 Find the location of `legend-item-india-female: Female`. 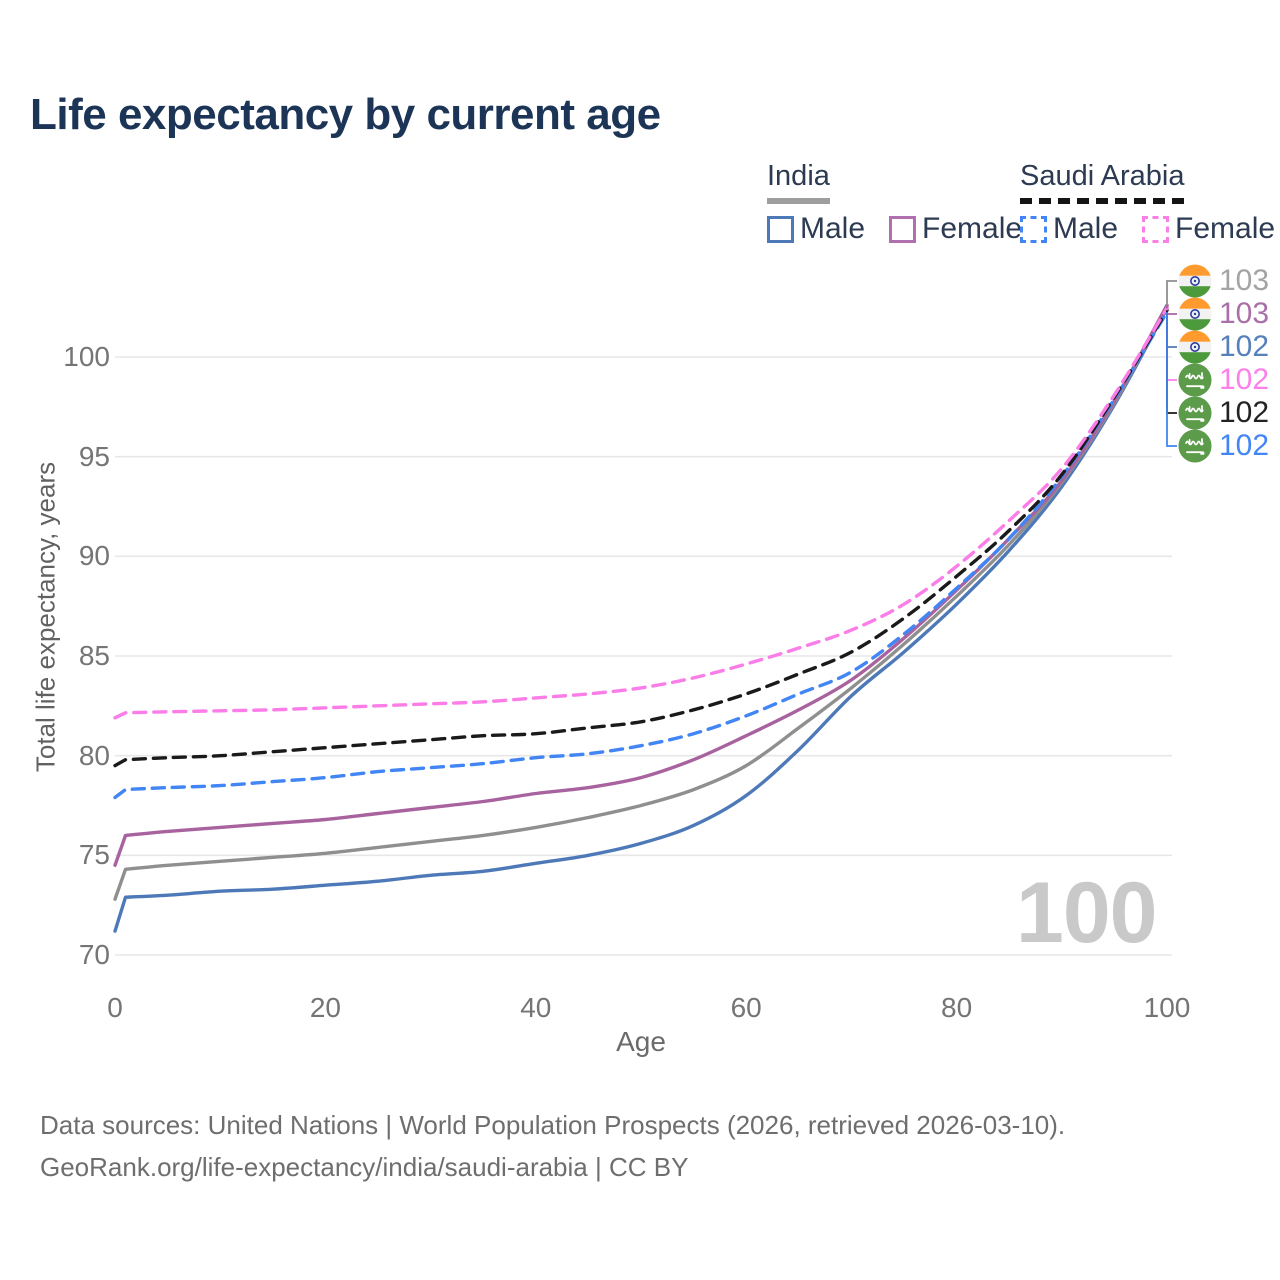

legend-item-india-female: Female is located at coordinates (955, 229).